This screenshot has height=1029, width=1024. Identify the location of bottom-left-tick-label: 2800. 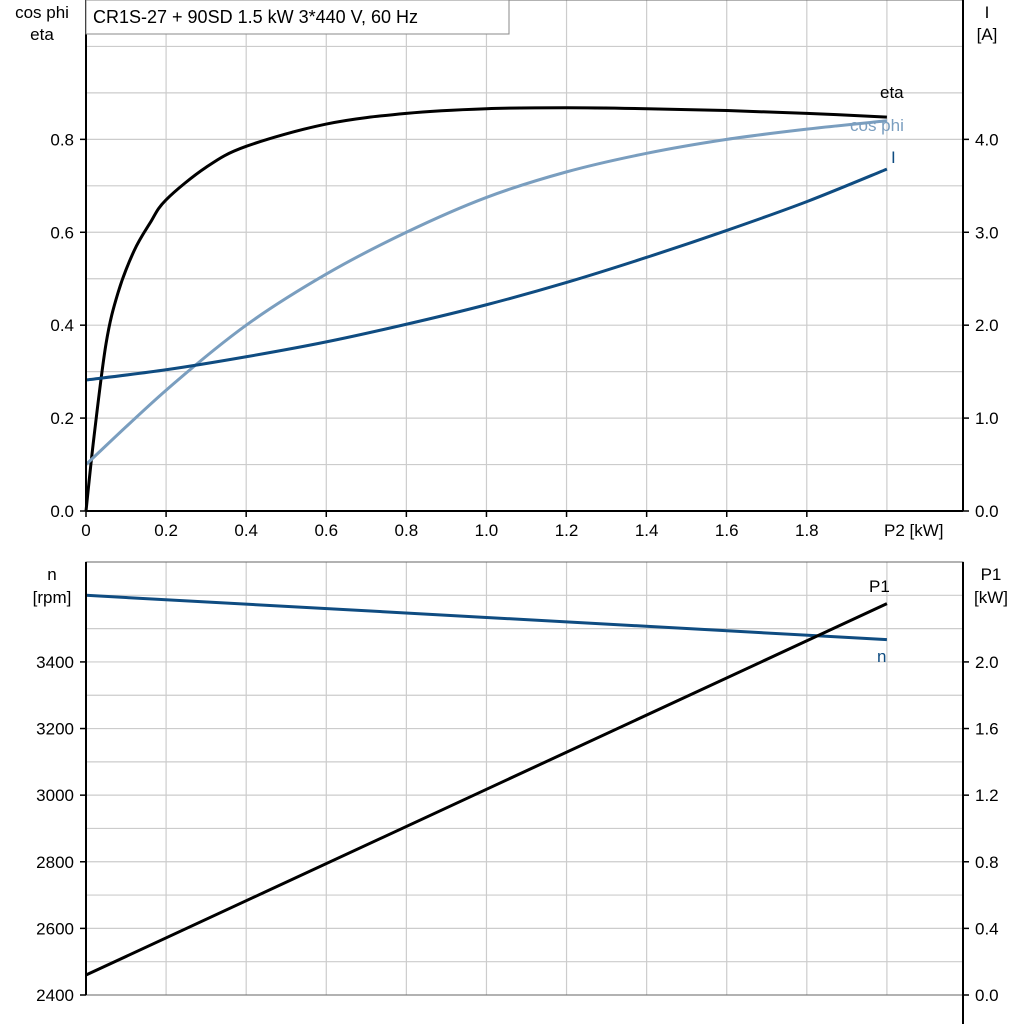
(55, 862).